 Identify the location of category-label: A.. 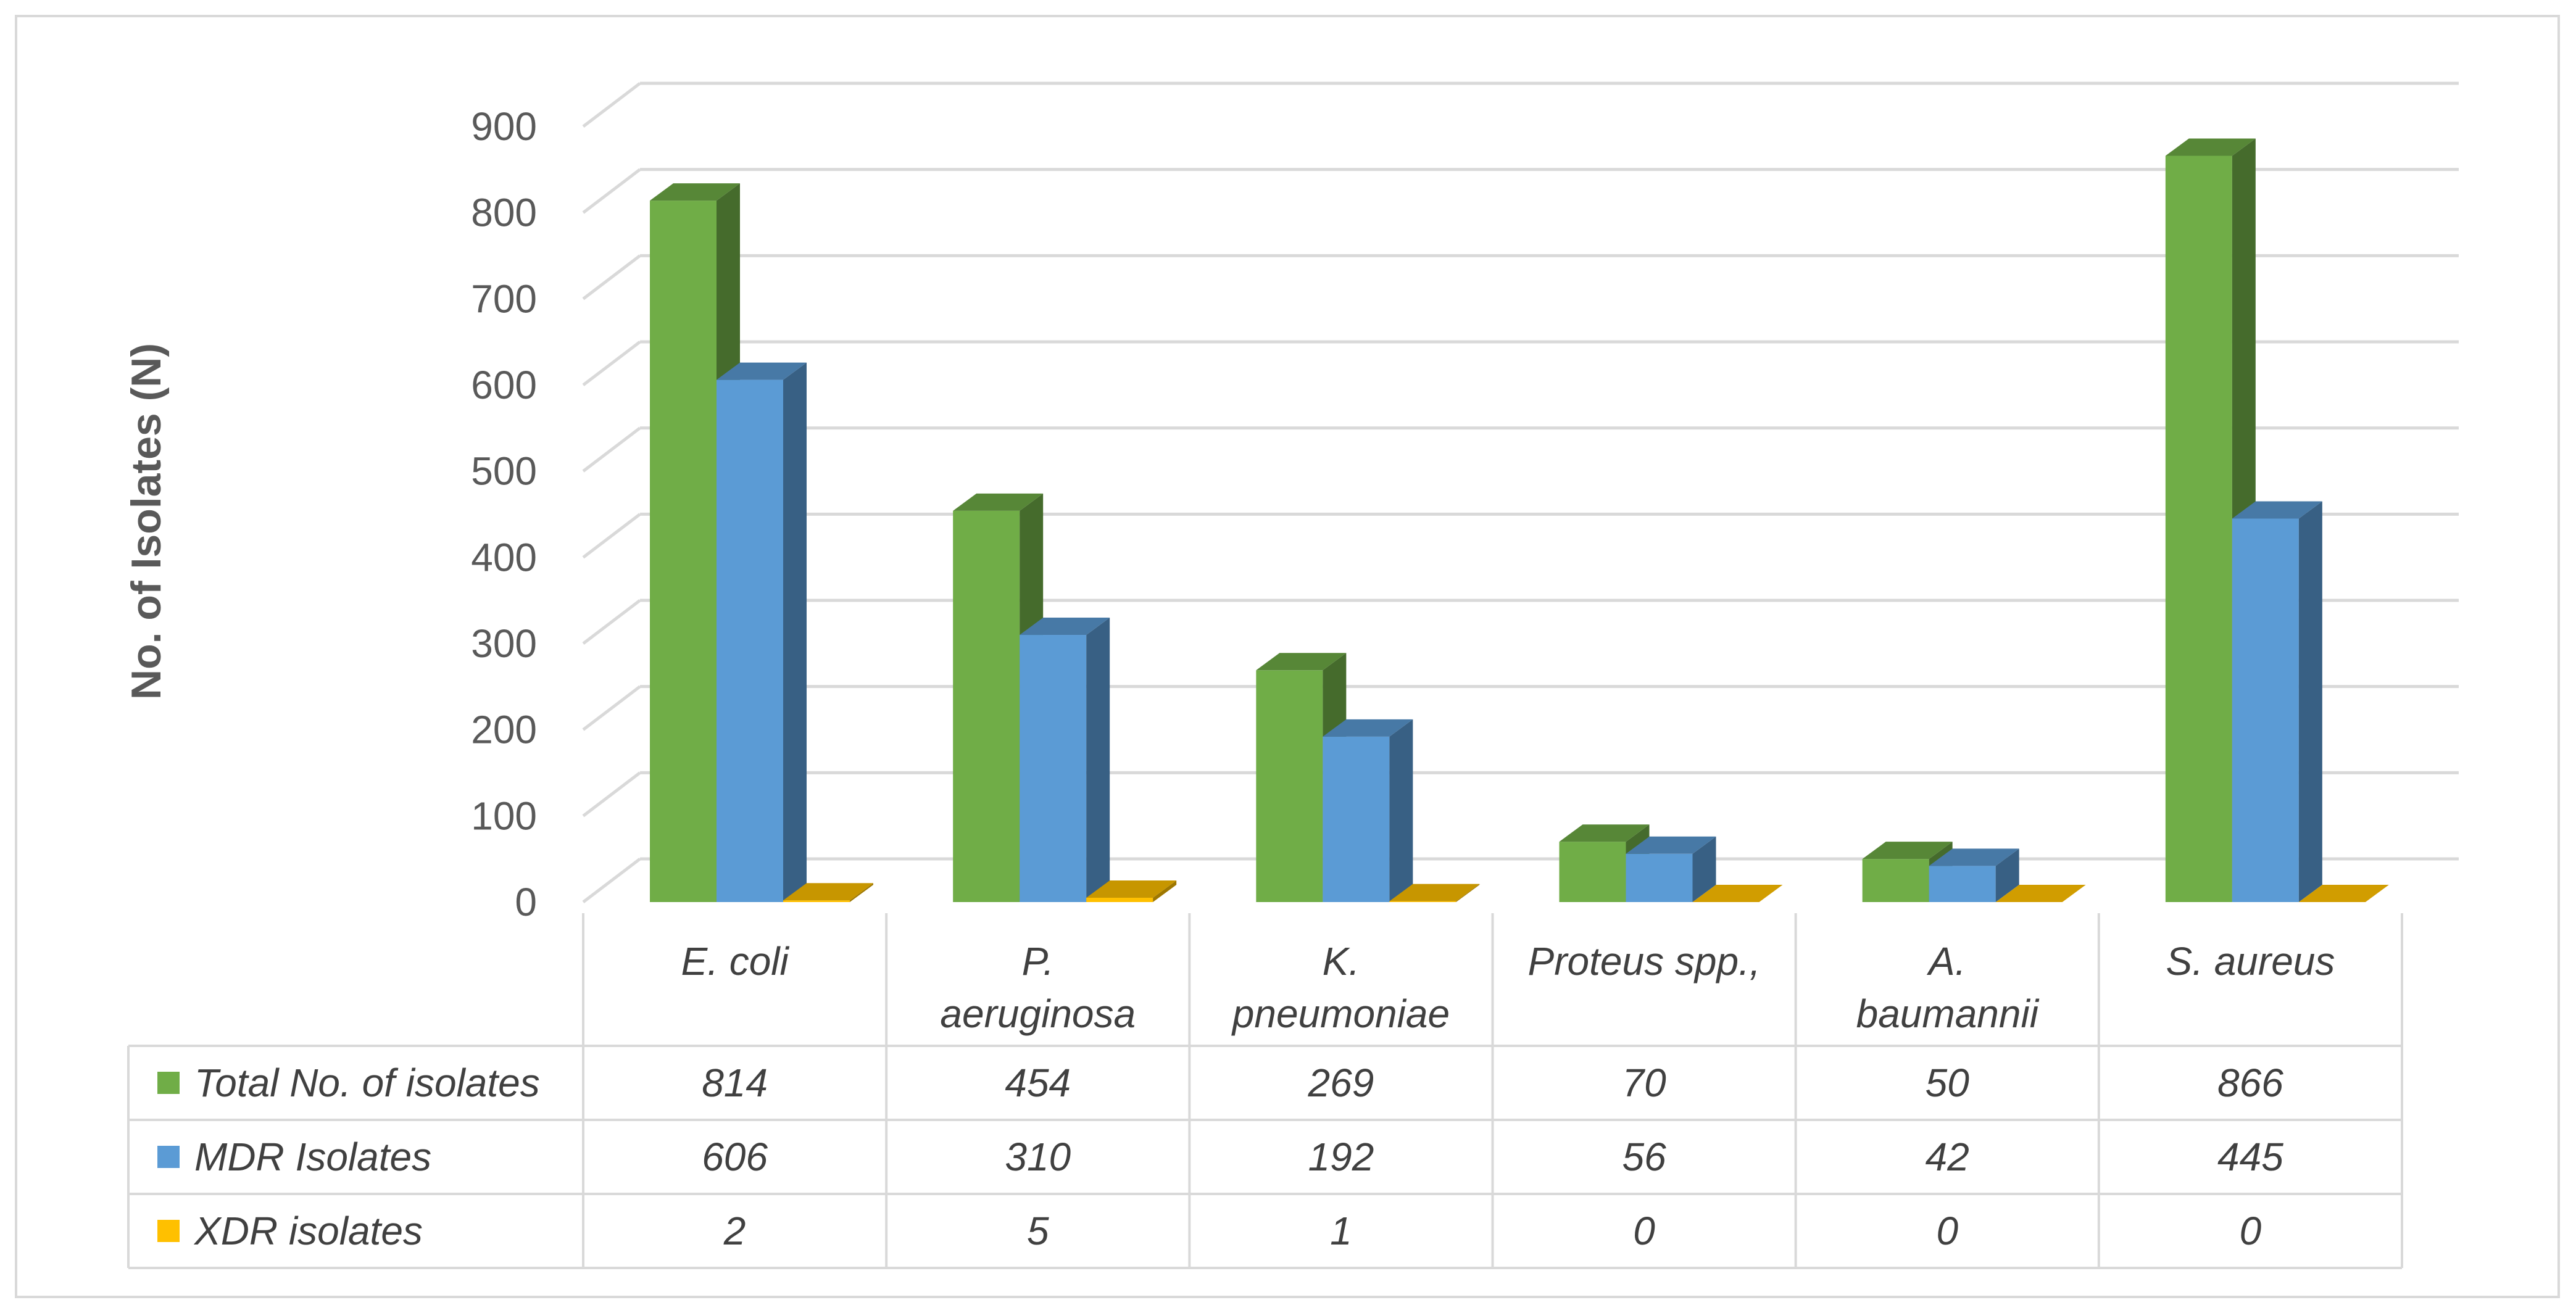
(1946, 962).